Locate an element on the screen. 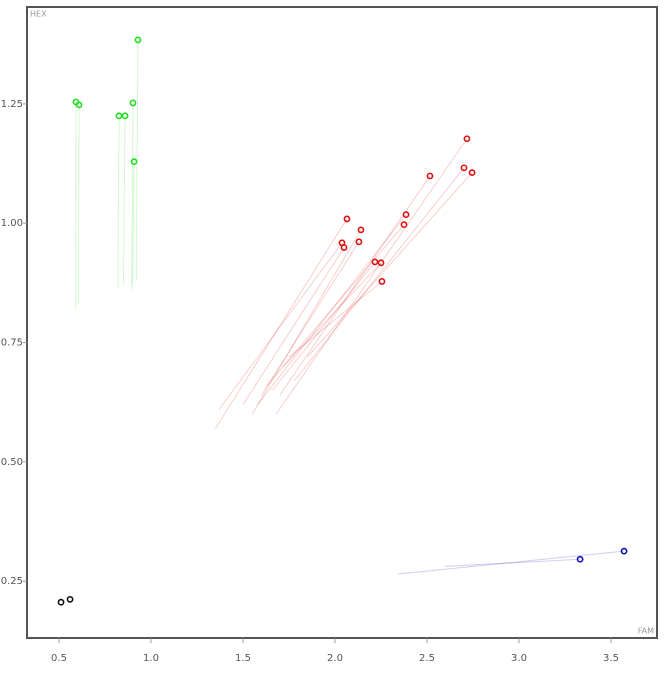 This screenshot has width=665, height=676. y-tick-label: 1.25 is located at coordinates (12, 104).